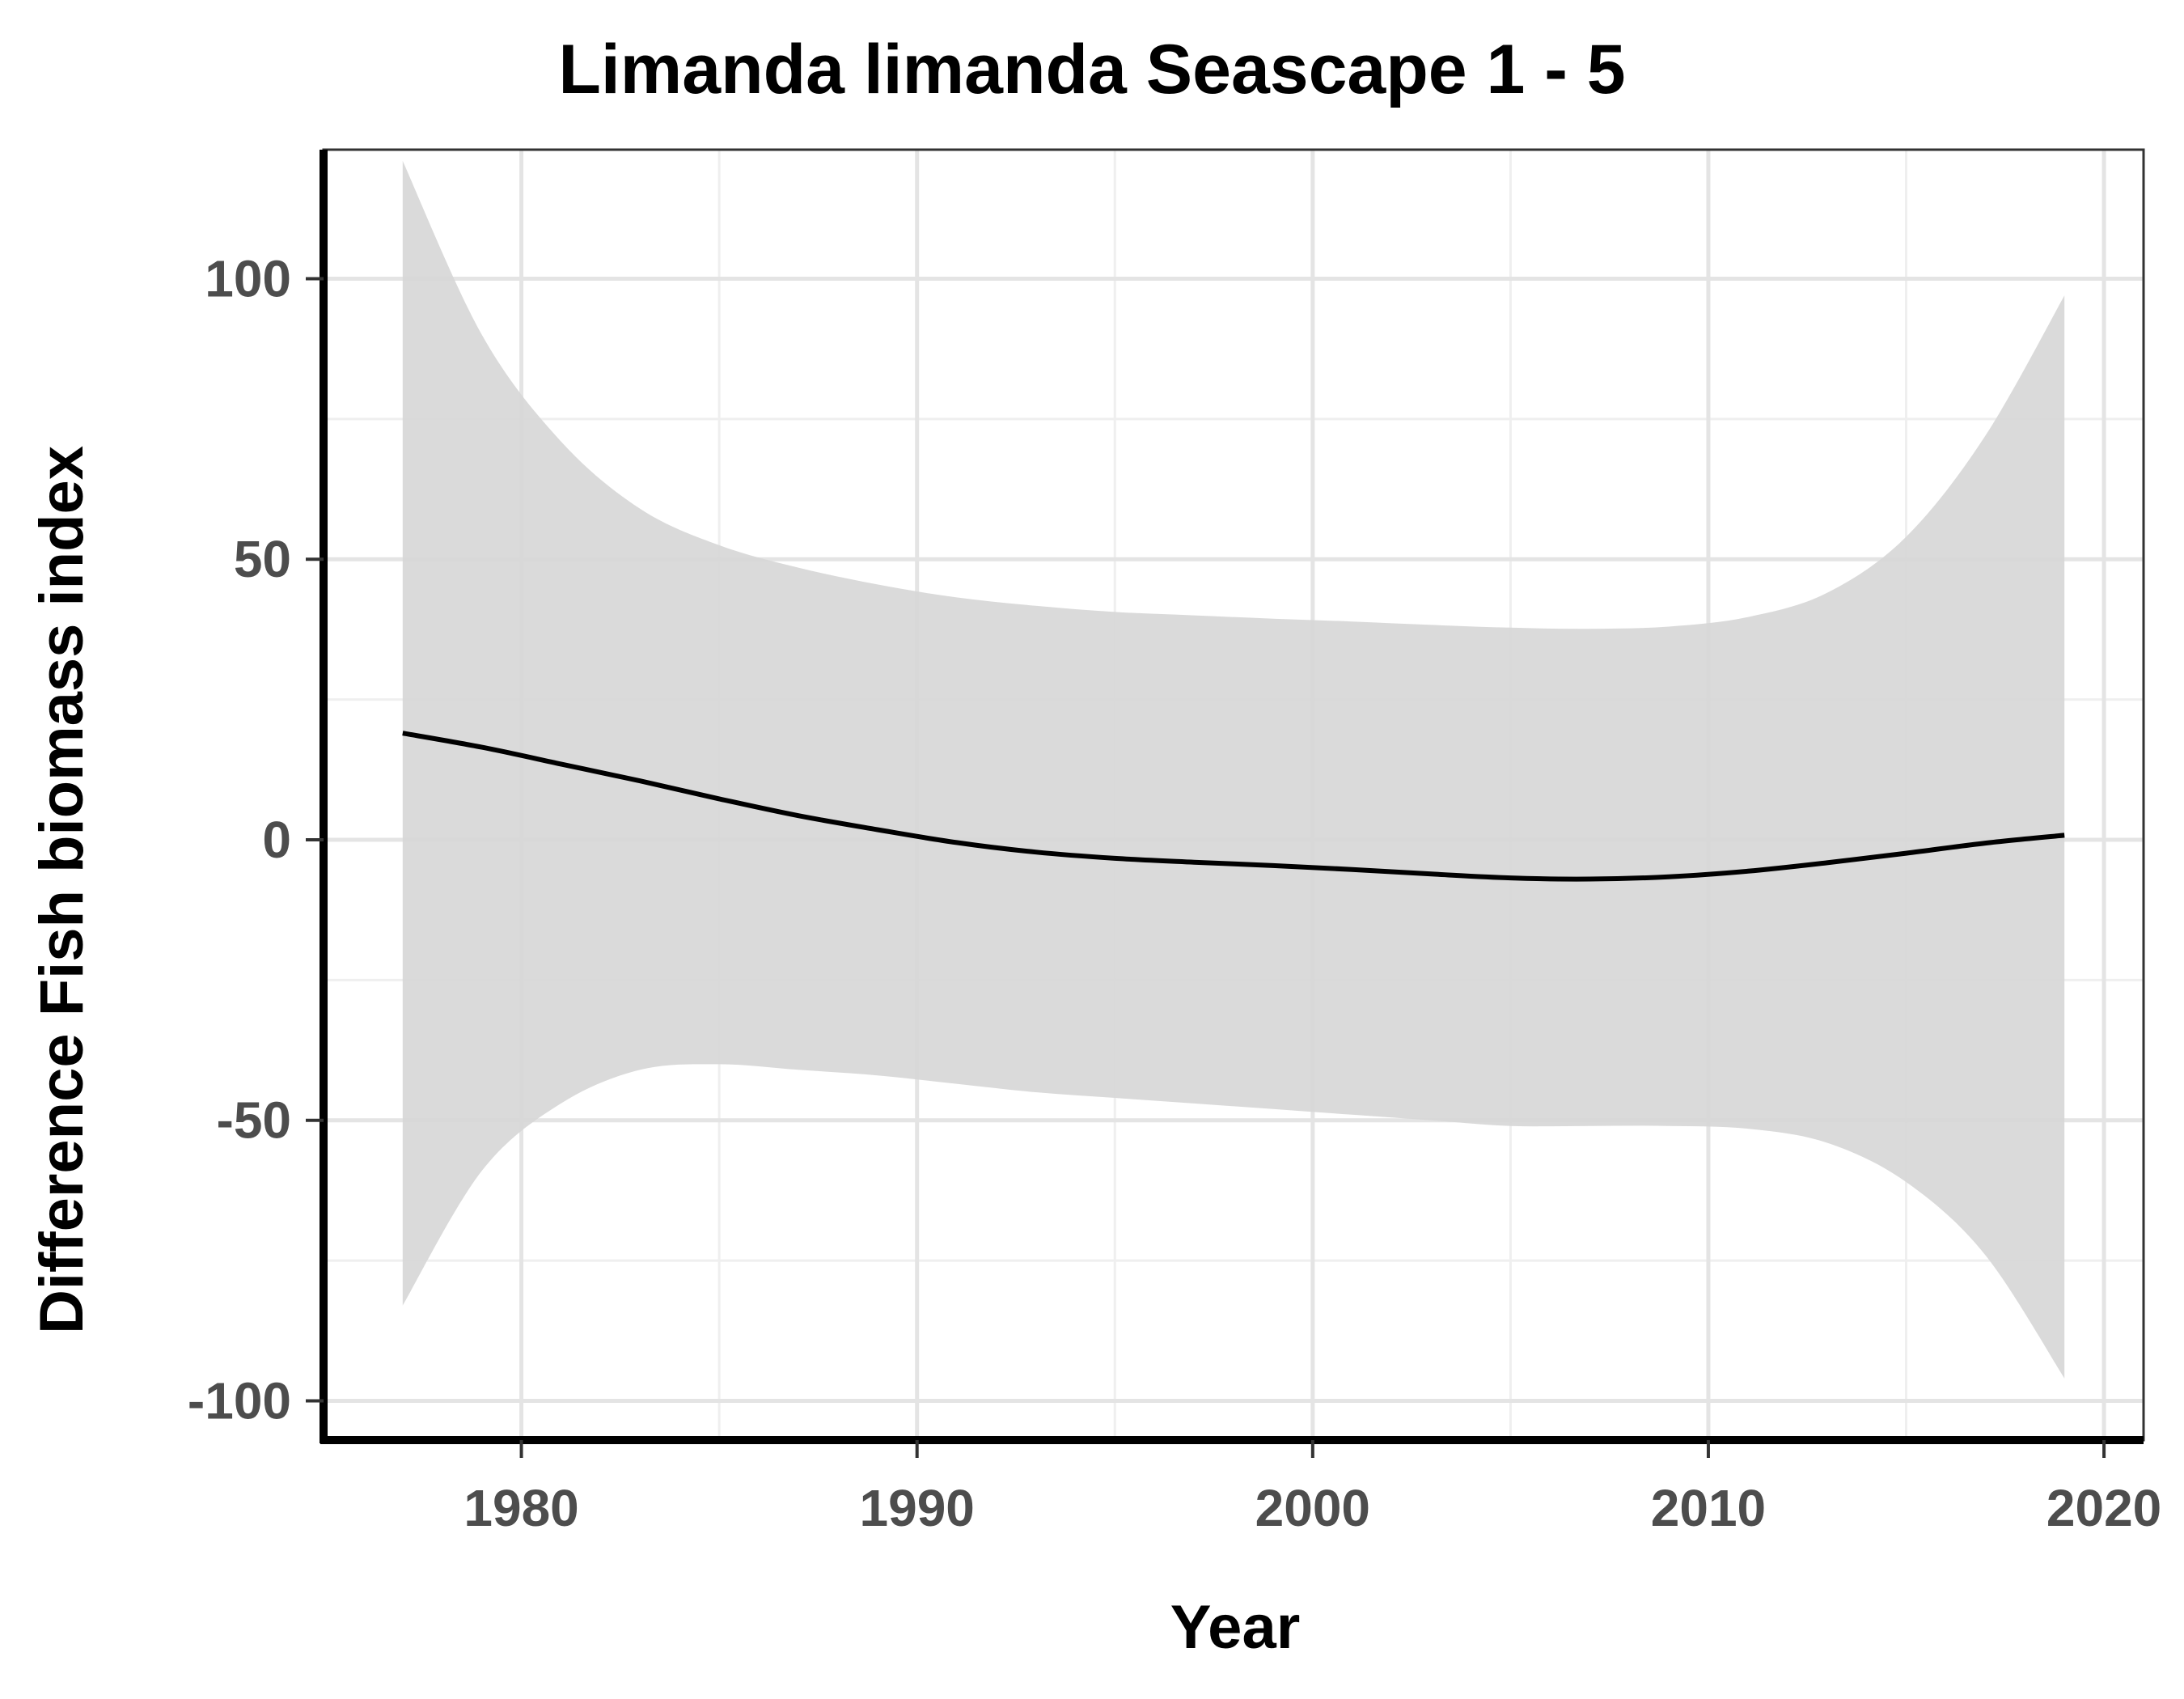 Image resolution: width=2184 pixels, height=1699 pixels. What do you see at coordinates (1233, 806) in the screenshot?
I see `series-line` at bounding box center [1233, 806].